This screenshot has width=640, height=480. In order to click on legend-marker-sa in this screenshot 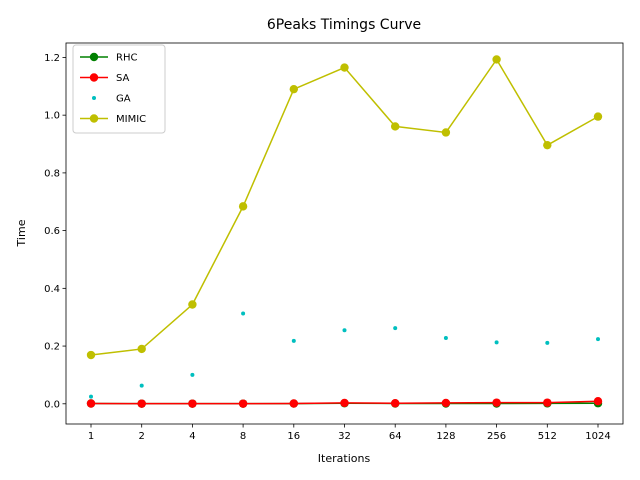, I will do `click(94, 77)`.